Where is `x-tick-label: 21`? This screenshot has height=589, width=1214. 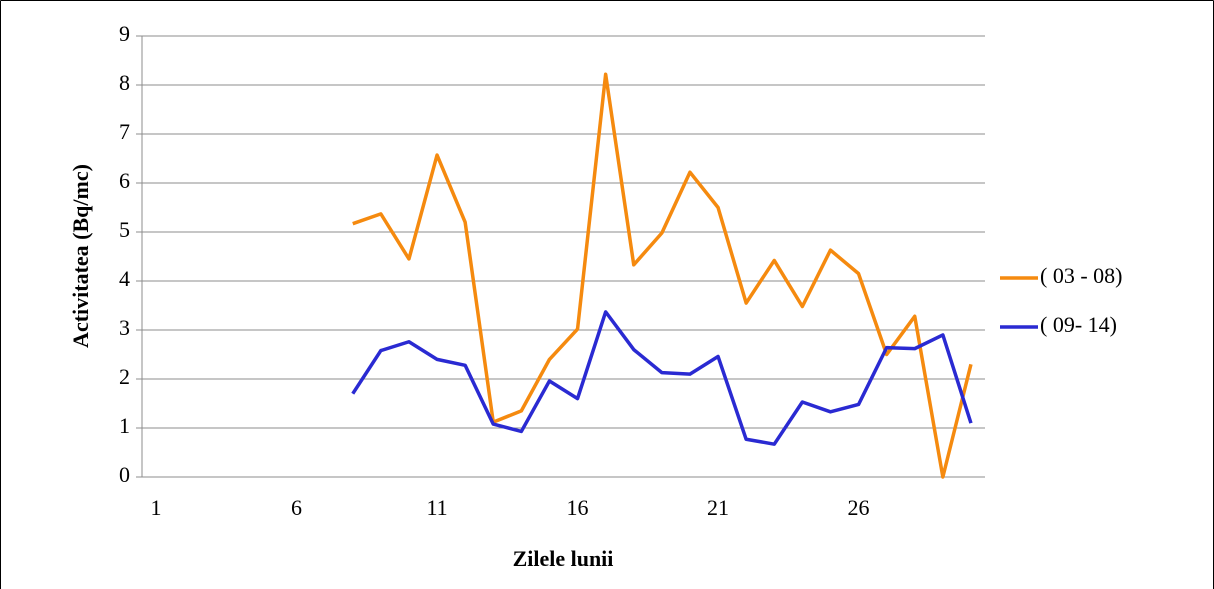 x-tick-label: 21 is located at coordinates (718, 507).